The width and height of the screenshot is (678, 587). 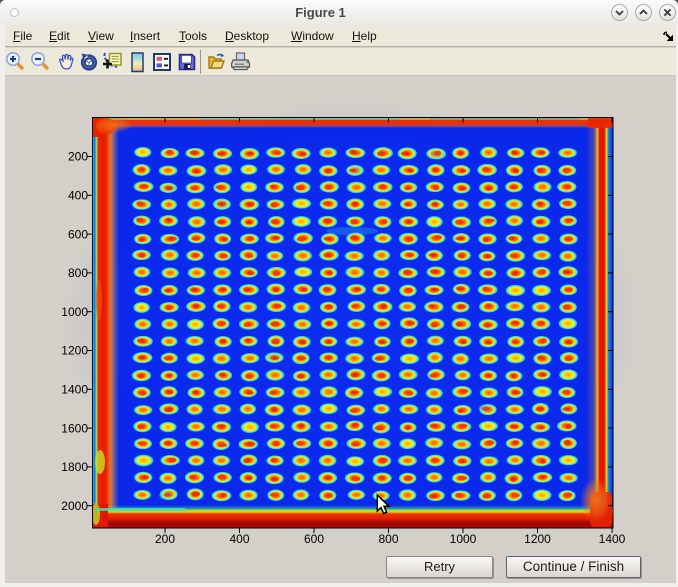 I want to click on svg-text: 1600, so click(x=74, y=428).